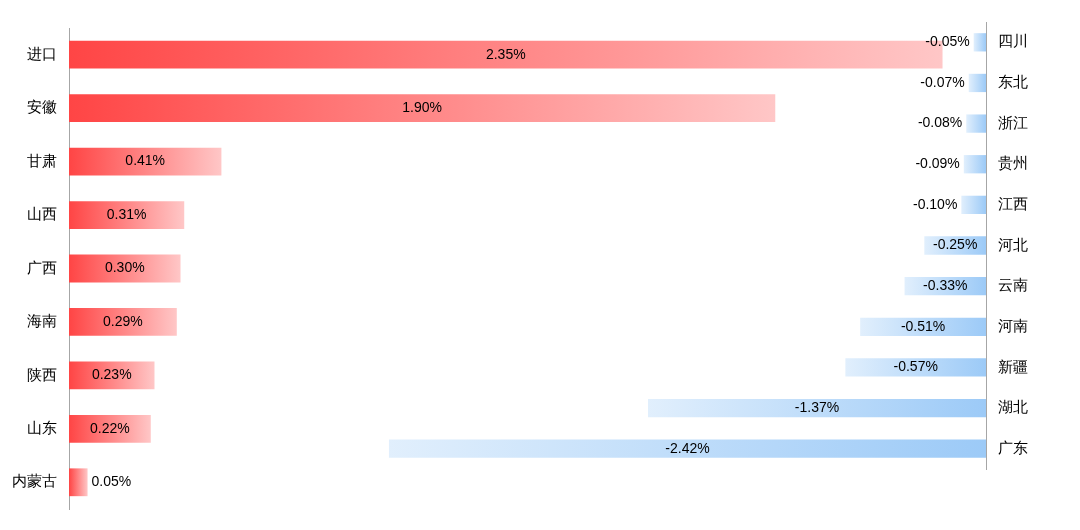 This screenshot has width=1080, height=530. I want to click on data-label: -0.05%, so click(947, 41).